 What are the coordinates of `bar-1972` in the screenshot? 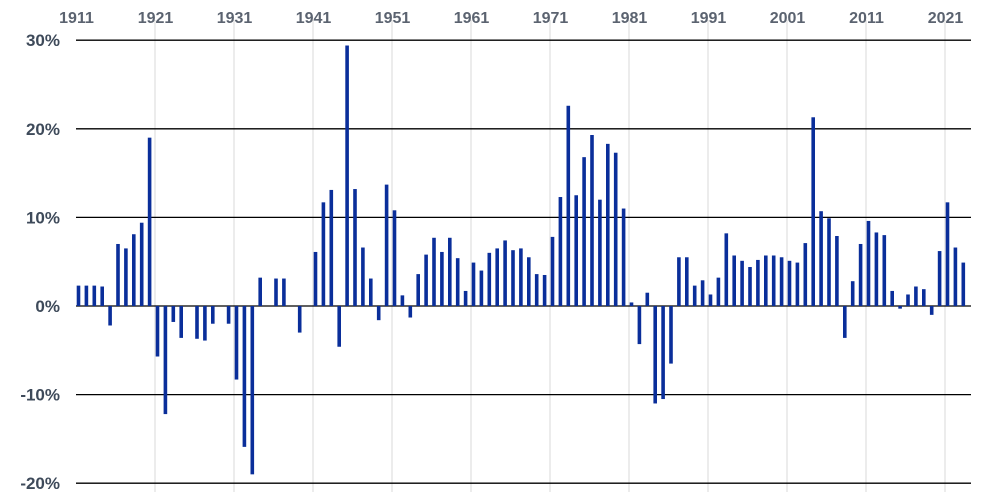 It's located at (560, 251).